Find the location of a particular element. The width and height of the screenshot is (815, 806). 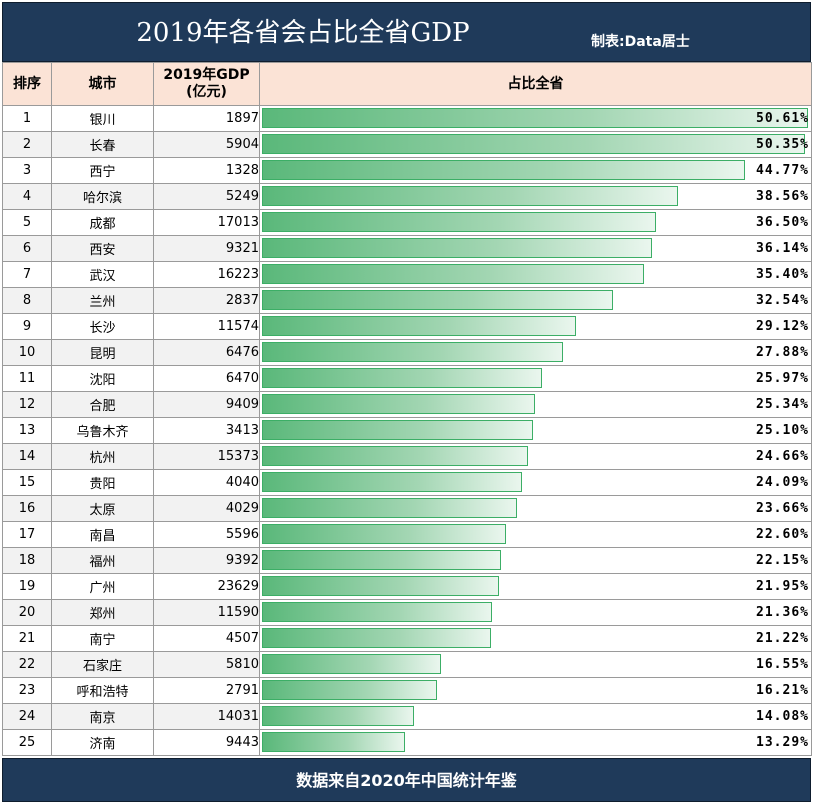

table-row: 7 武汉 16223 35.40% is located at coordinates (407, 274).